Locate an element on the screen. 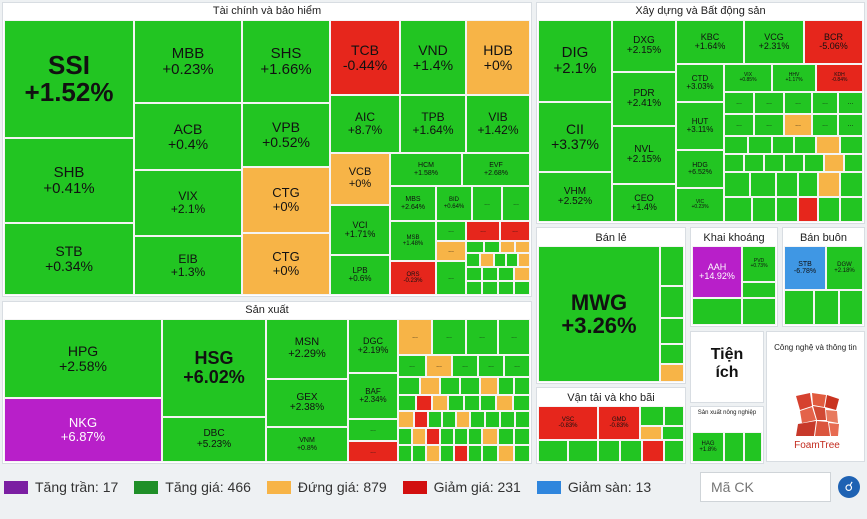 This screenshot has height=519, width=867. tile-vcg: VCG +2.31% is located at coordinates (774, 42).